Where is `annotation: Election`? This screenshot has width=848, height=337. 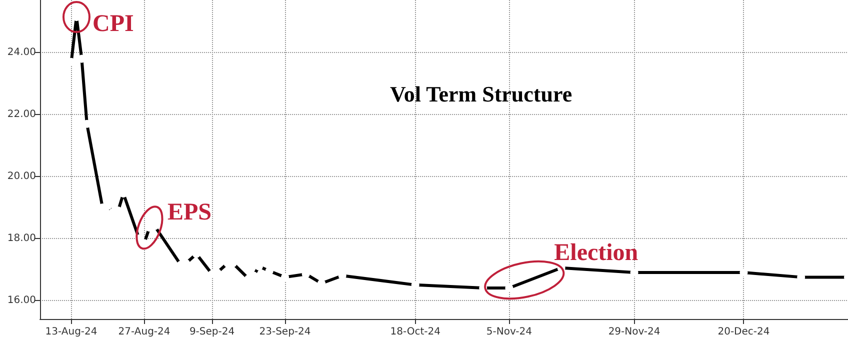 annotation: Election is located at coordinates (596, 253).